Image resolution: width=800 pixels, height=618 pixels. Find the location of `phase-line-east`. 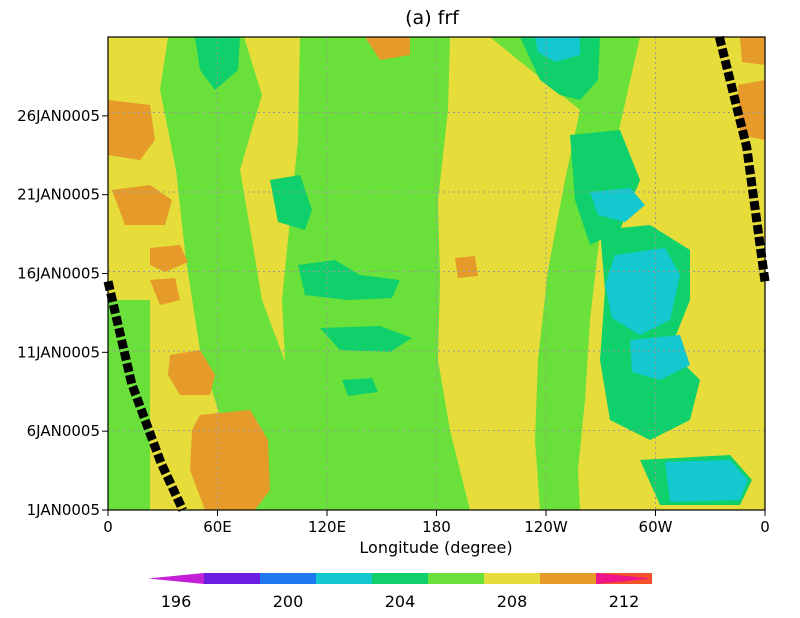

phase-line-east is located at coordinates (742, 158).